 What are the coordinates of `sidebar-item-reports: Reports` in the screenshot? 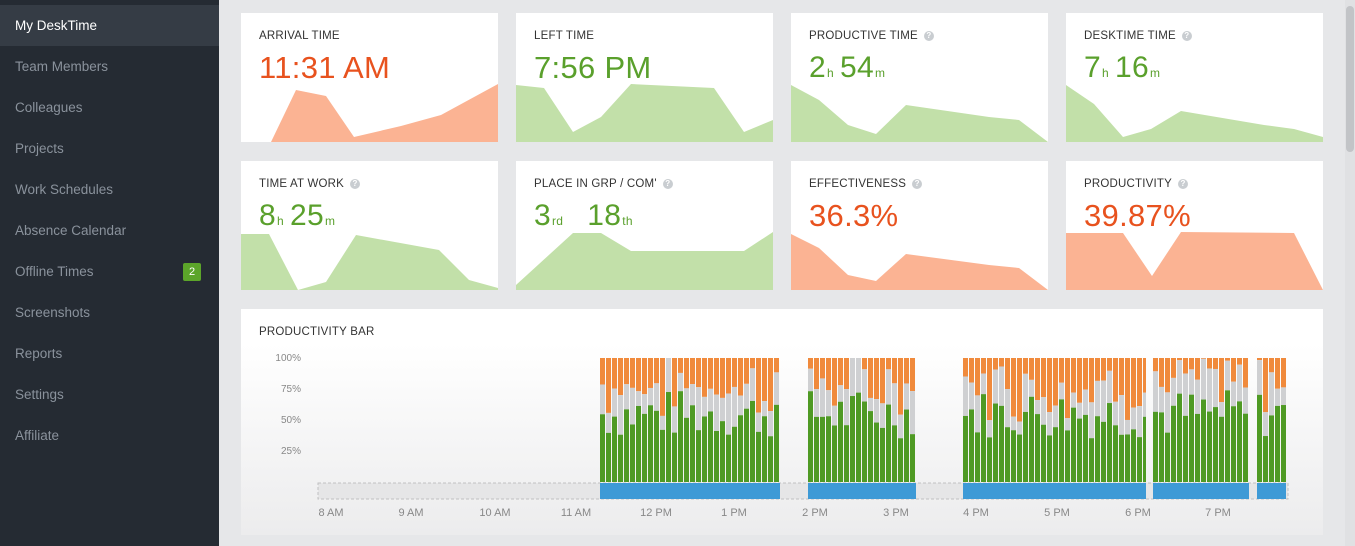 It's located at (109, 353).